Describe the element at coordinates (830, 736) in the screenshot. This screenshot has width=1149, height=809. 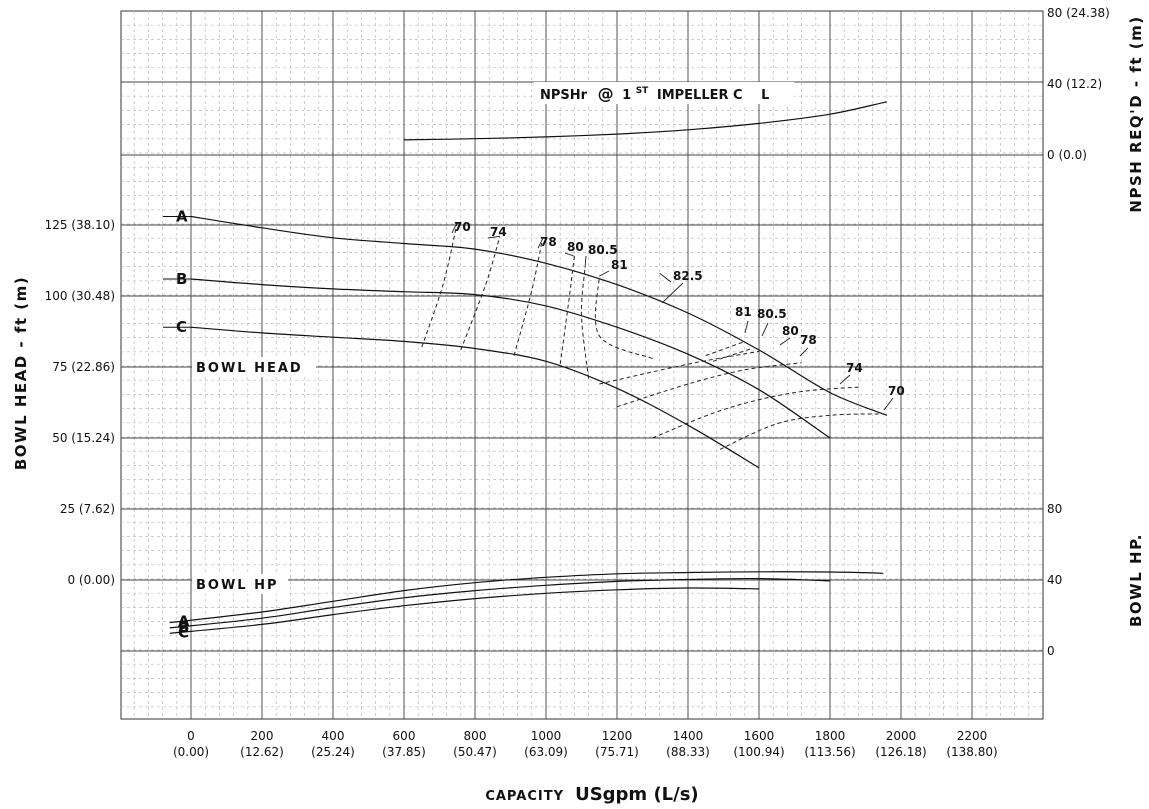
I see `x-tick-label: 1800` at that location.